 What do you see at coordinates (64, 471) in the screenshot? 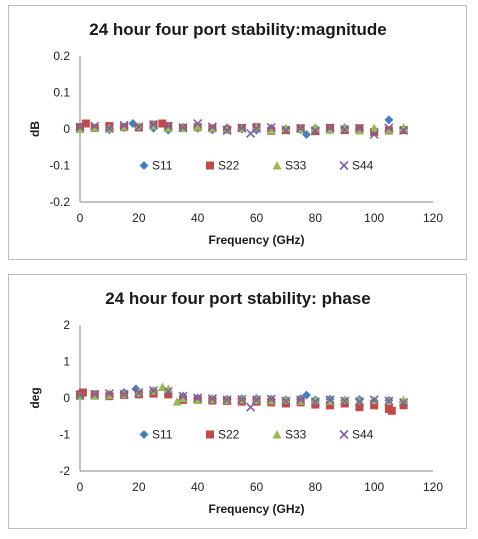
I see `y-tick-label: -2` at bounding box center [64, 471].